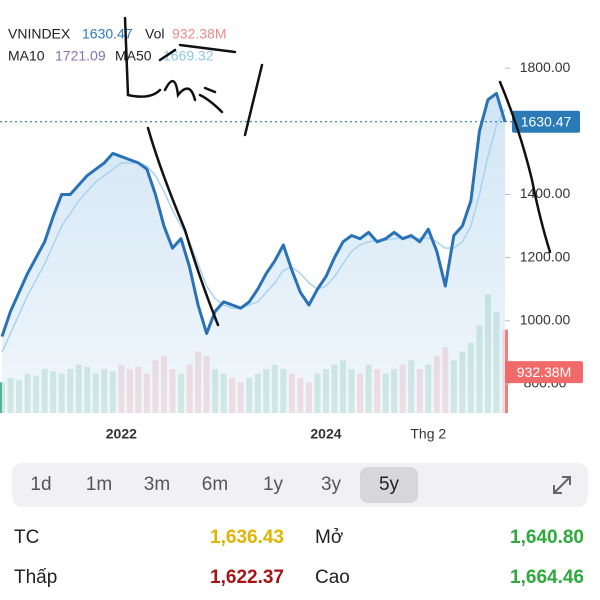 The image size is (600, 600). What do you see at coordinates (332, 577) in the screenshot?
I see `stat-label: Cao` at bounding box center [332, 577].